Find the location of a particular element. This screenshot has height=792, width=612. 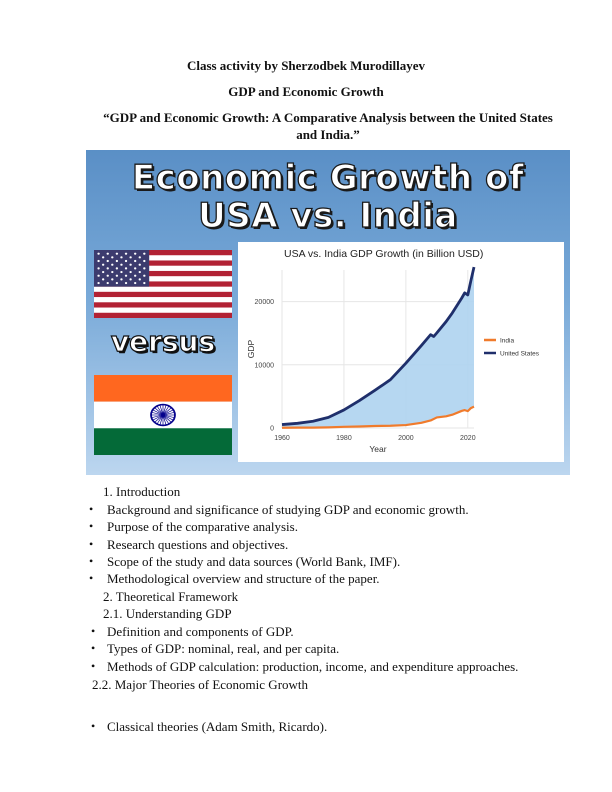

legend-label: United States is located at coordinates (520, 354).